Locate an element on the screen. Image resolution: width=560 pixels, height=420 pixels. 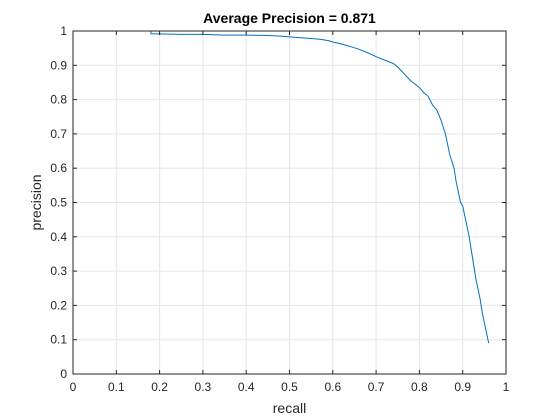
x-tick-label: 0.4 is located at coordinates (246, 387).